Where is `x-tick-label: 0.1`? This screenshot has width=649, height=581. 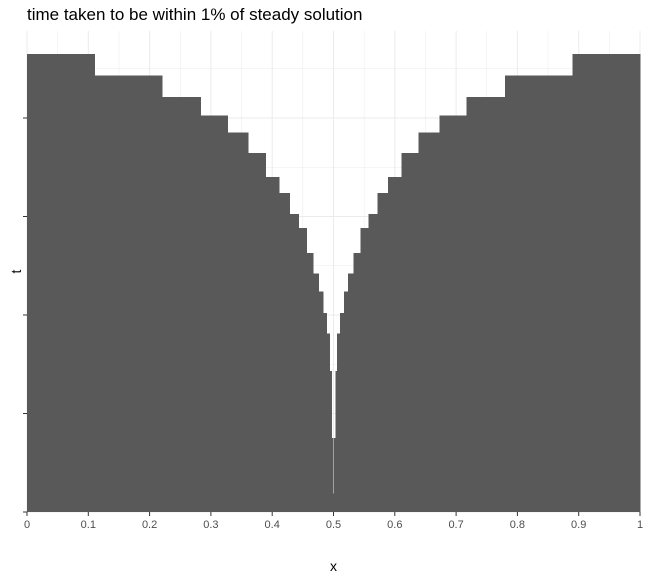 x-tick-label: 0.1 is located at coordinates (88, 525).